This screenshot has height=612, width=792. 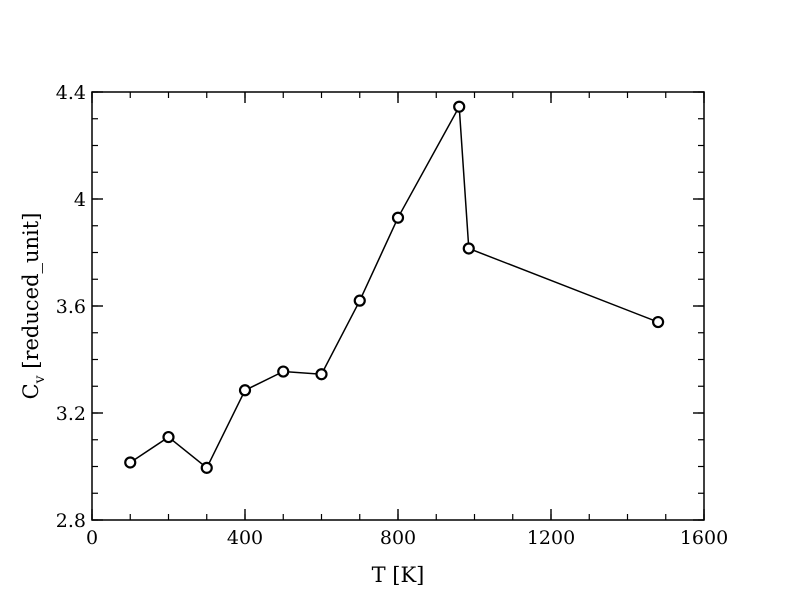 I want to click on x-tick-label: 400, so click(x=245, y=538).